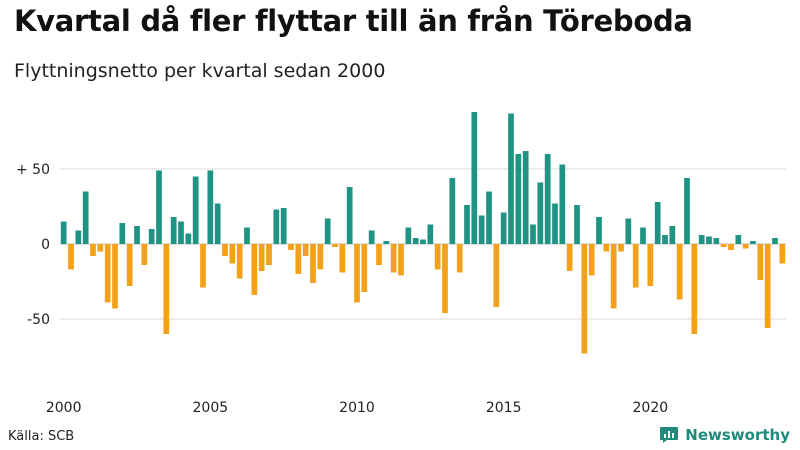  What do you see at coordinates (669, 435) in the screenshot?
I see `newsworthy-logo-icon` at bounding box center [669, 435].